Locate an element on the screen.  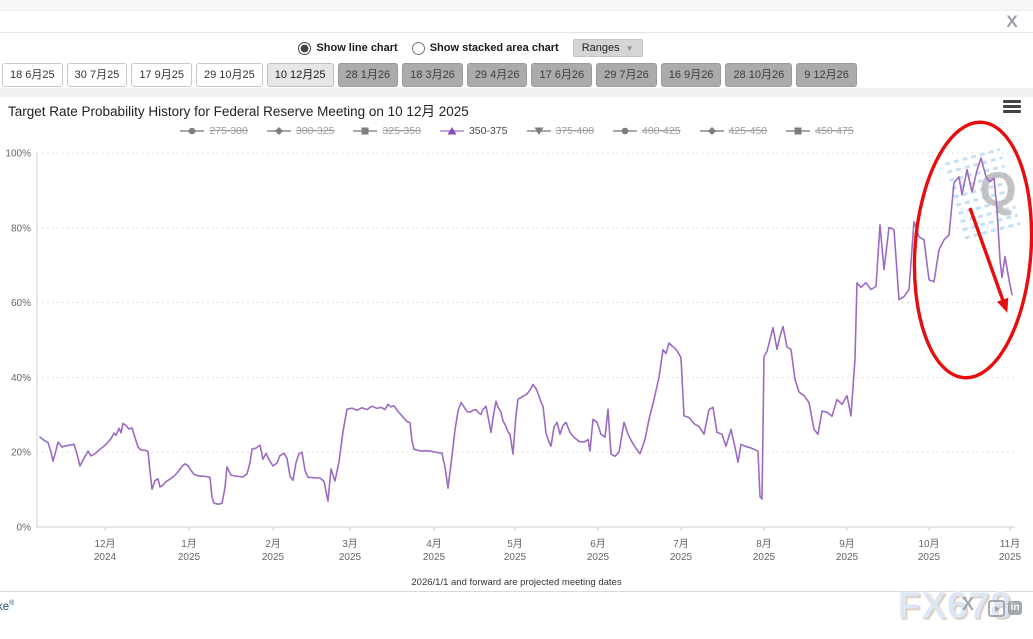
red-ellipse-annotation is located at coordinates (972, 250).